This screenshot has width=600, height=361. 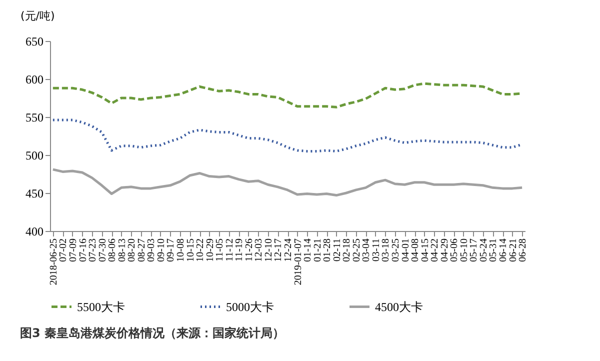 What do you see at coordinates (376, 250) in the screenshot?
I see `x-tick-label: 03-11` at bounding box center [376, 250].